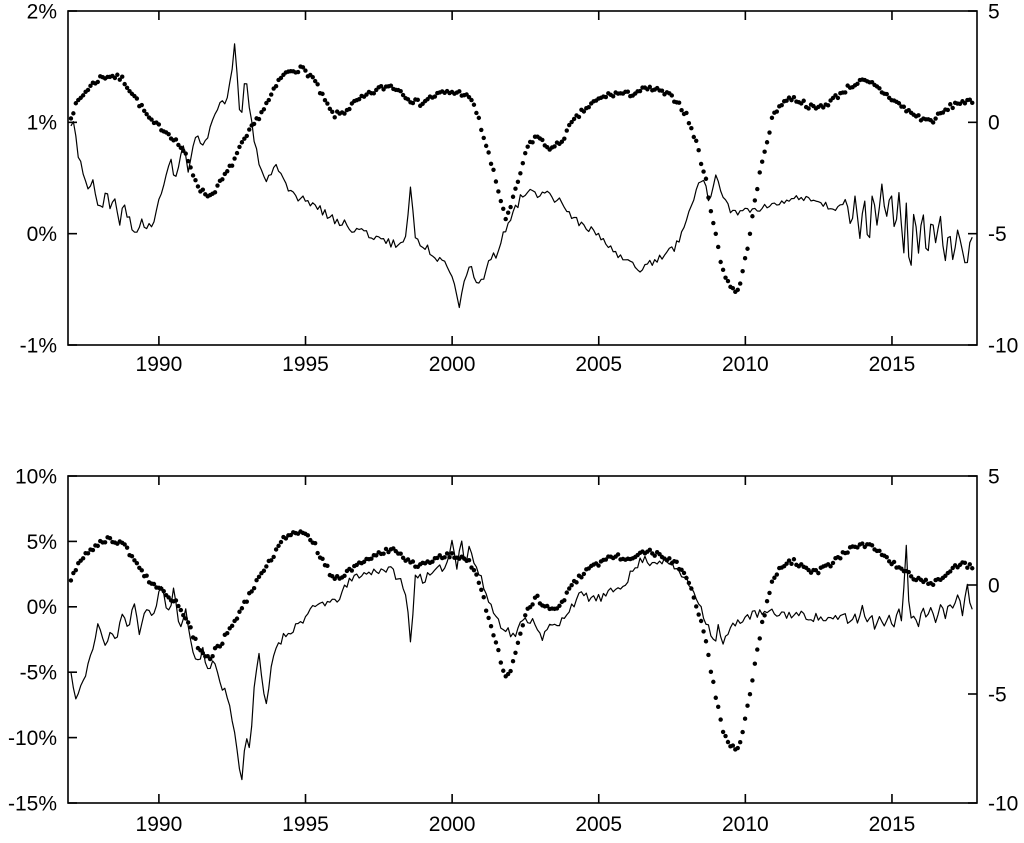 Image resolution: width=1024 pixels, height=843 pixels. What do you see at coordinates (745, 824) in the screenshot?
I see `x-axis-tick-label: 2010` at bounding box center [745, 824].